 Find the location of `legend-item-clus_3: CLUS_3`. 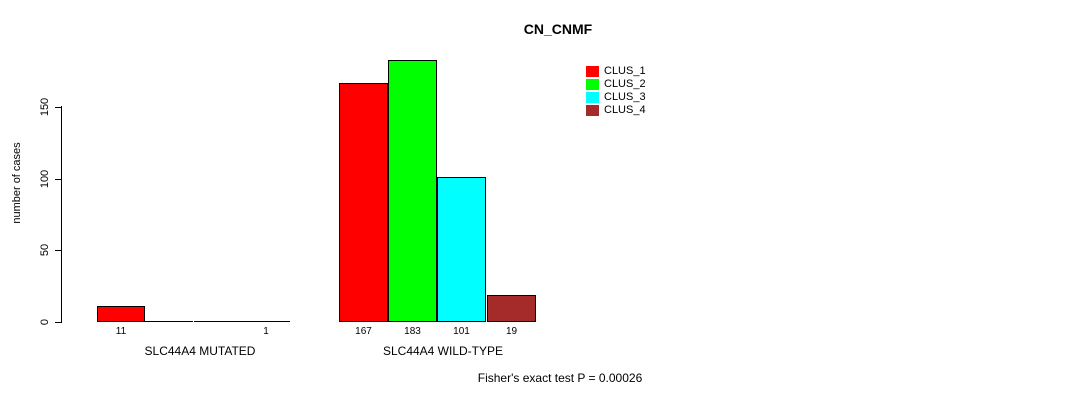

legend-item-clus_3: CLUS_3 is located at coordinates (616, 97).